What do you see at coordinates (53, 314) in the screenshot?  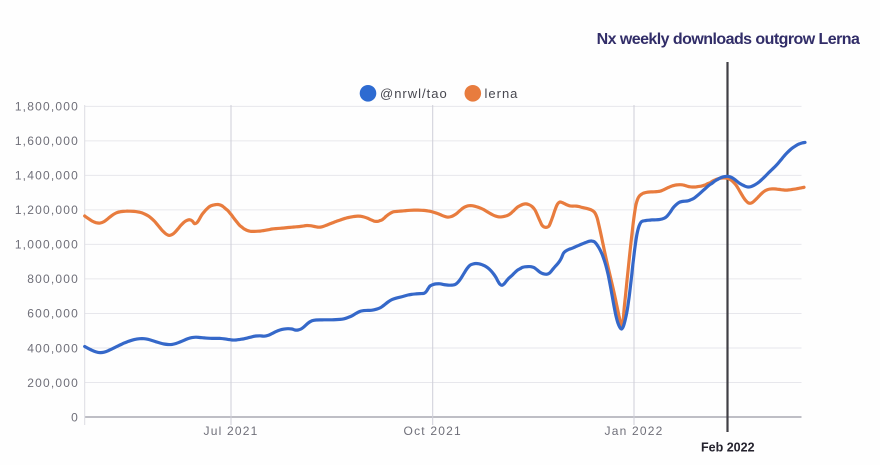 I see `svg-text: 600,000` at bounding box center [53, 314].